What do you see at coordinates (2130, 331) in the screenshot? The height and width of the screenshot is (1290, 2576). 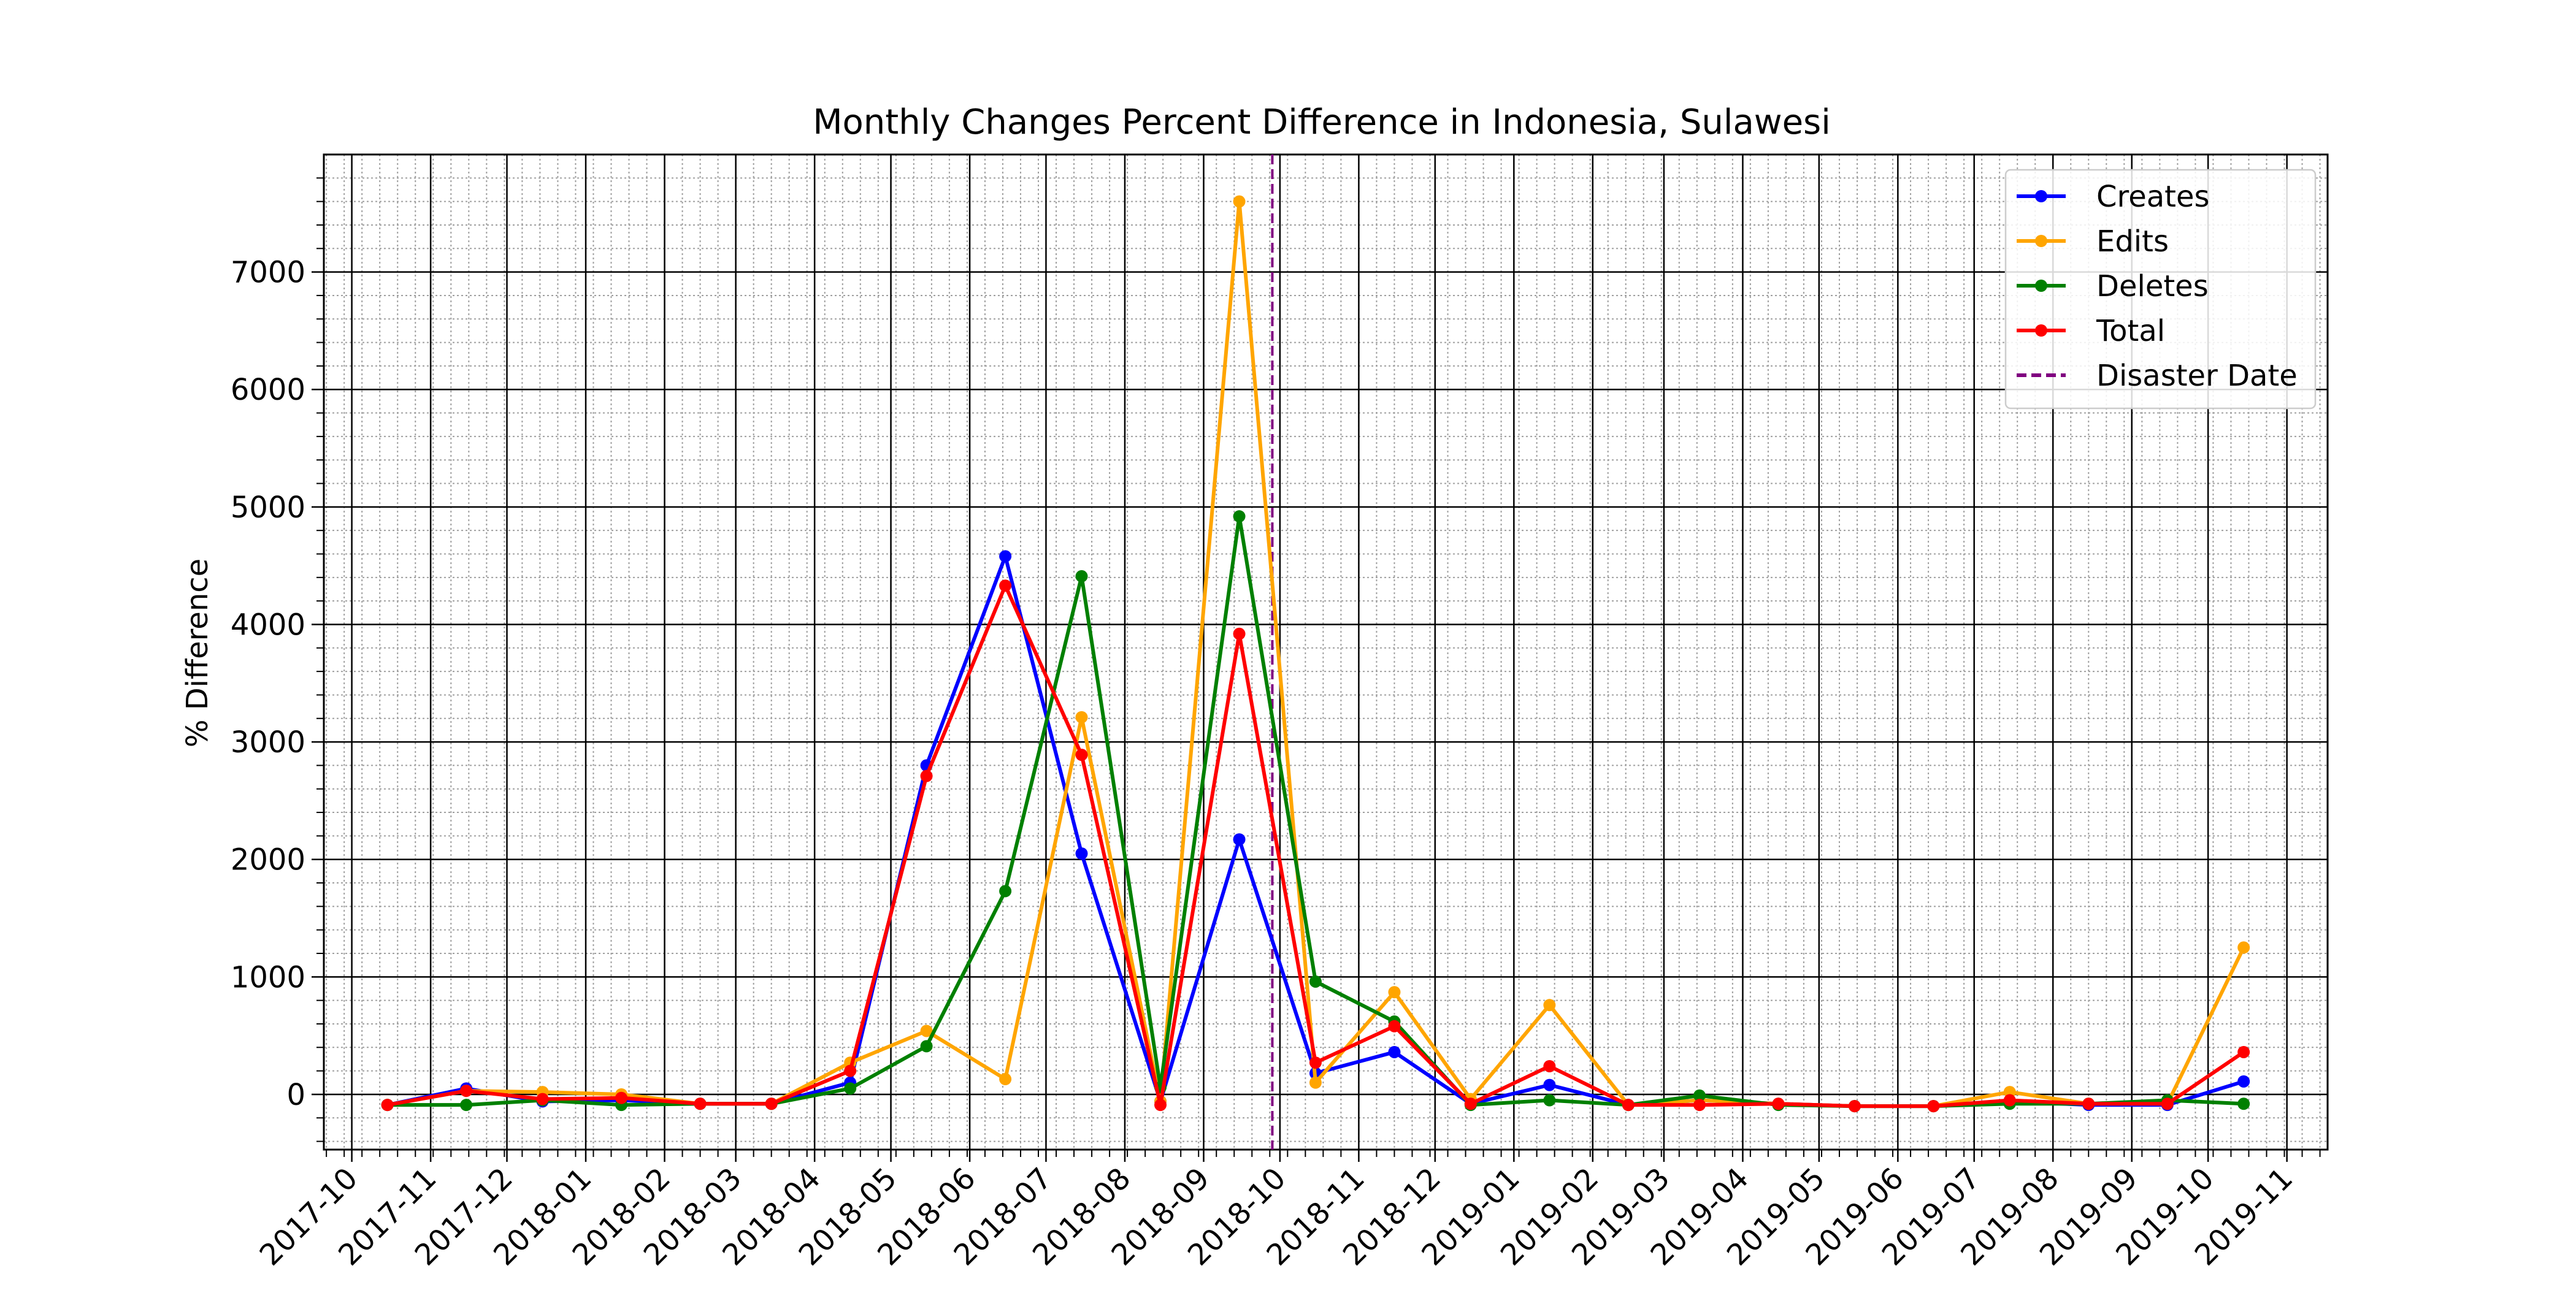 I see `legend-label-total: Total` at bounding box center [2130, 331].